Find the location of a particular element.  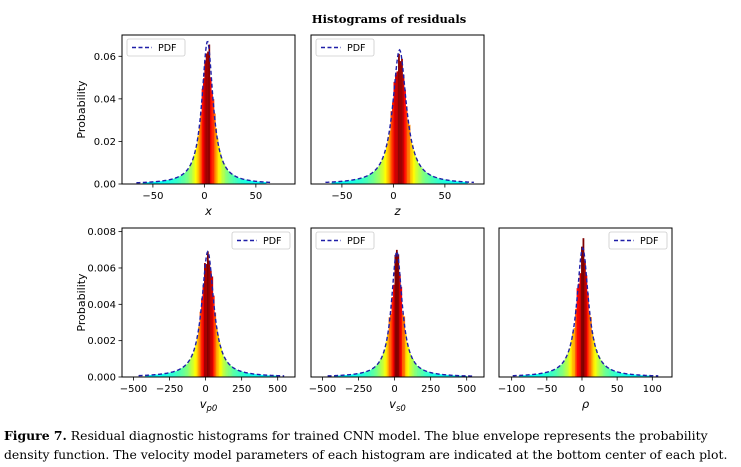

legend-label: PDF is located at coordinates (356, 241).